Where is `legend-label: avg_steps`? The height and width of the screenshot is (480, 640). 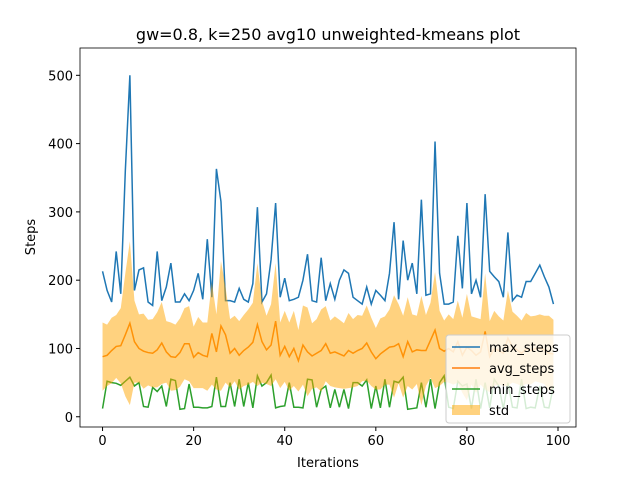 legend-label: avg_steps is located at coordinates (522, 369).